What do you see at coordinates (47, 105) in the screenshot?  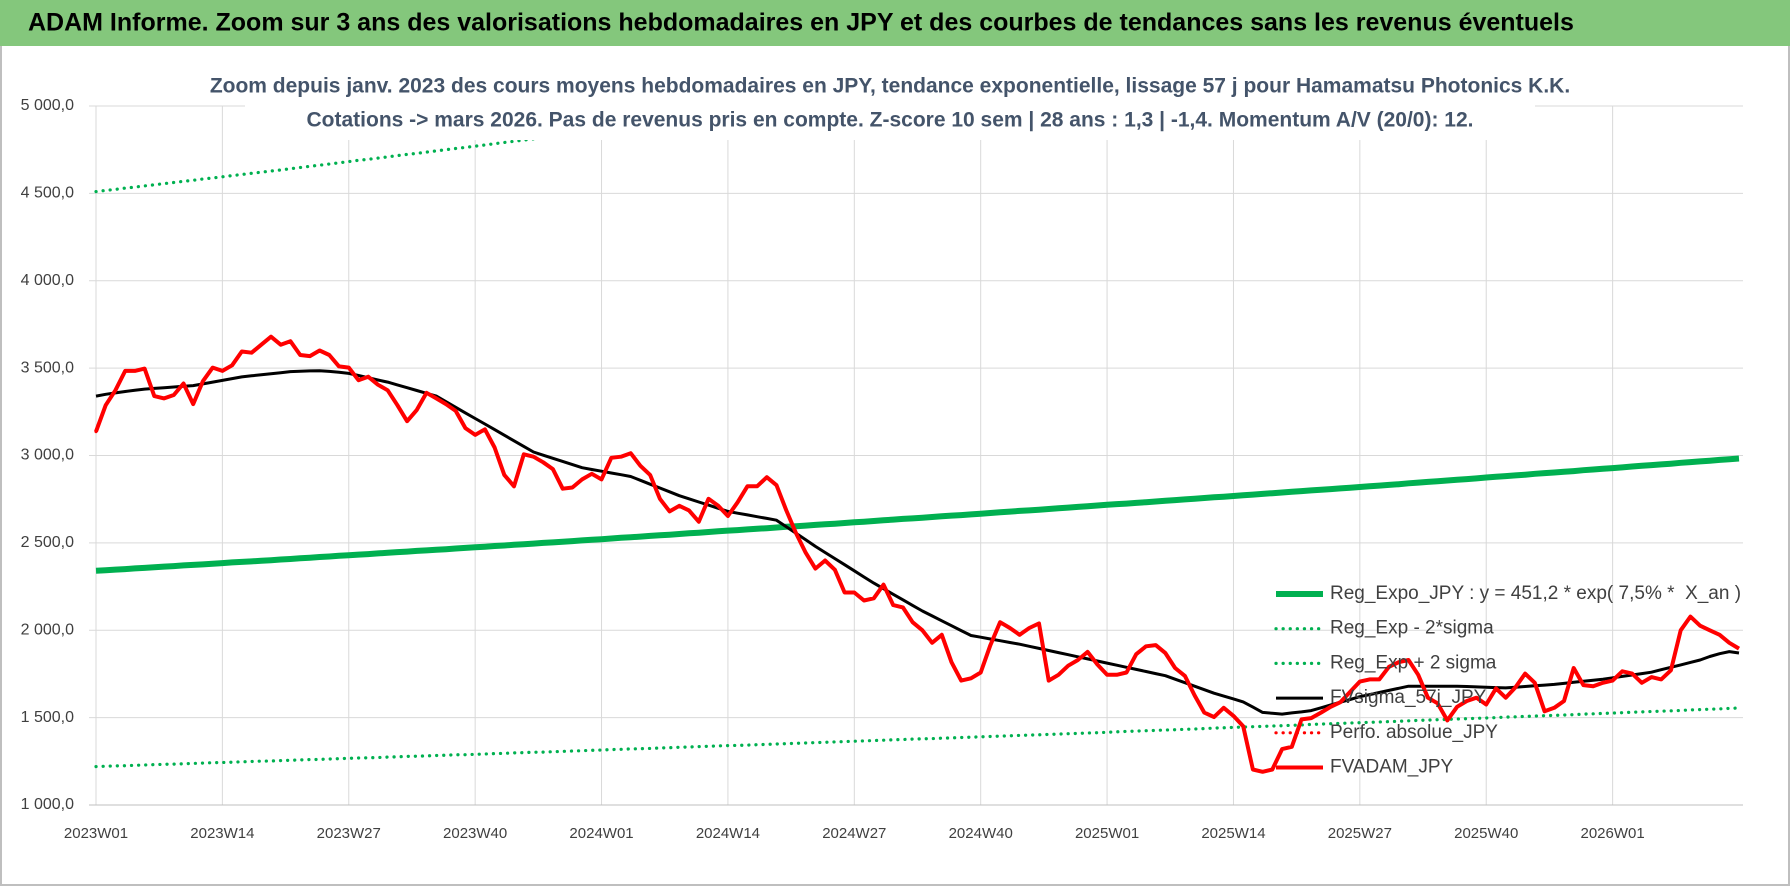 I see `y-tick-label: 5 000,0` at bounding box center [47, 105].